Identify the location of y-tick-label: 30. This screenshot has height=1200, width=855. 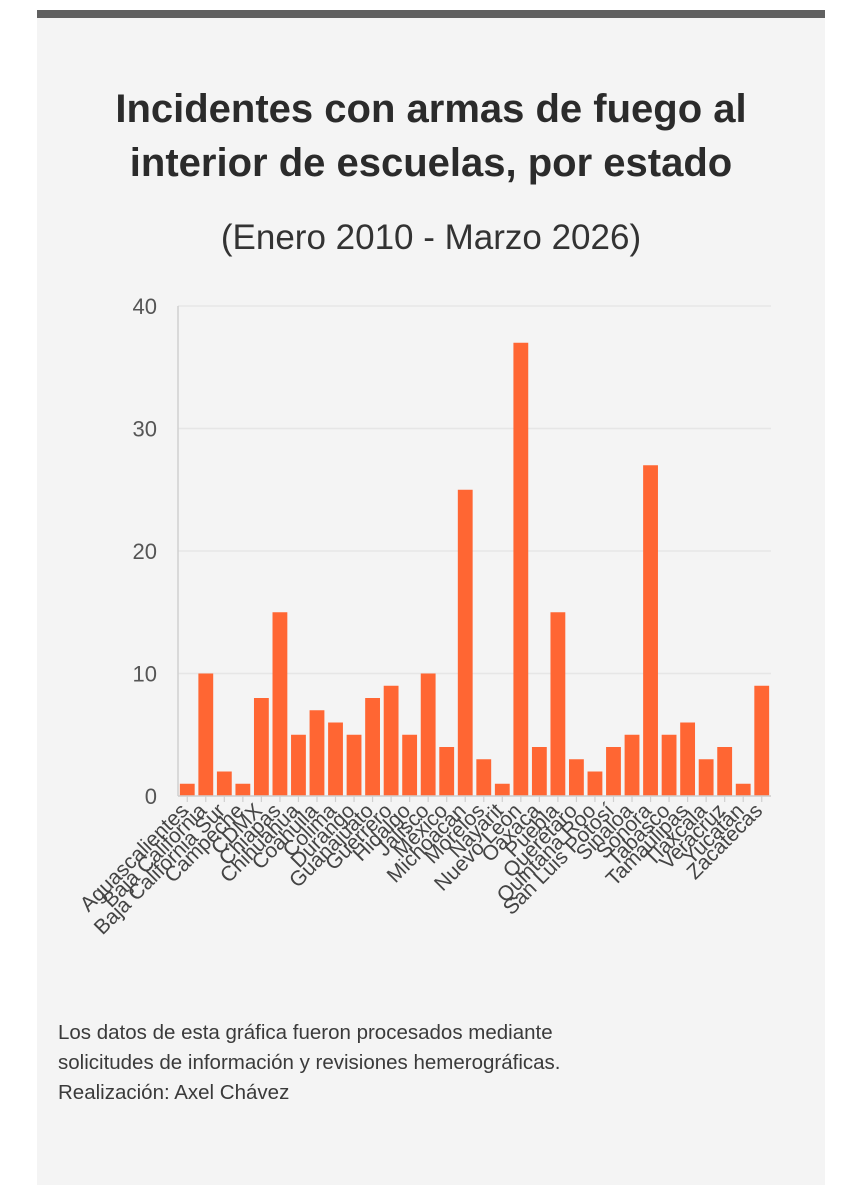
(145, 429).